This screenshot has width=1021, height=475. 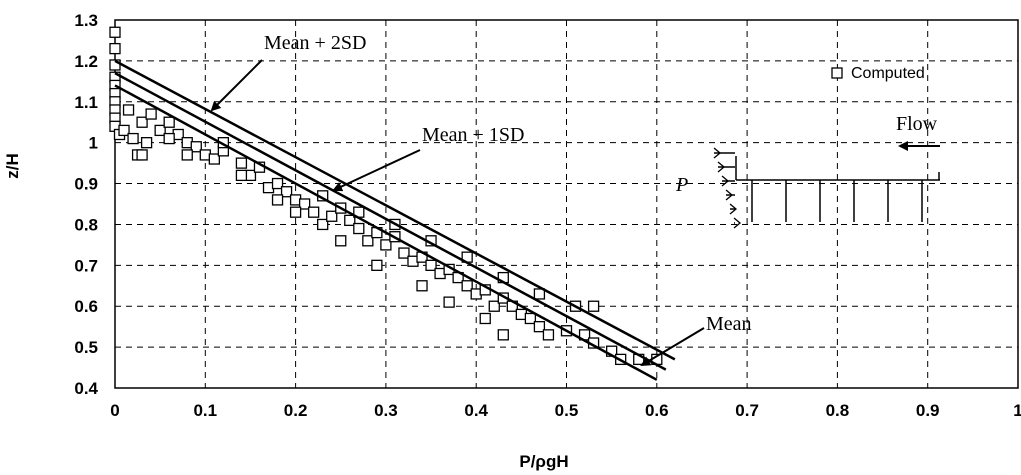 What do you see at coordinates (681, 185) in the screenshot?
I see `pressure-label: P` at bounding box center [681, 185].